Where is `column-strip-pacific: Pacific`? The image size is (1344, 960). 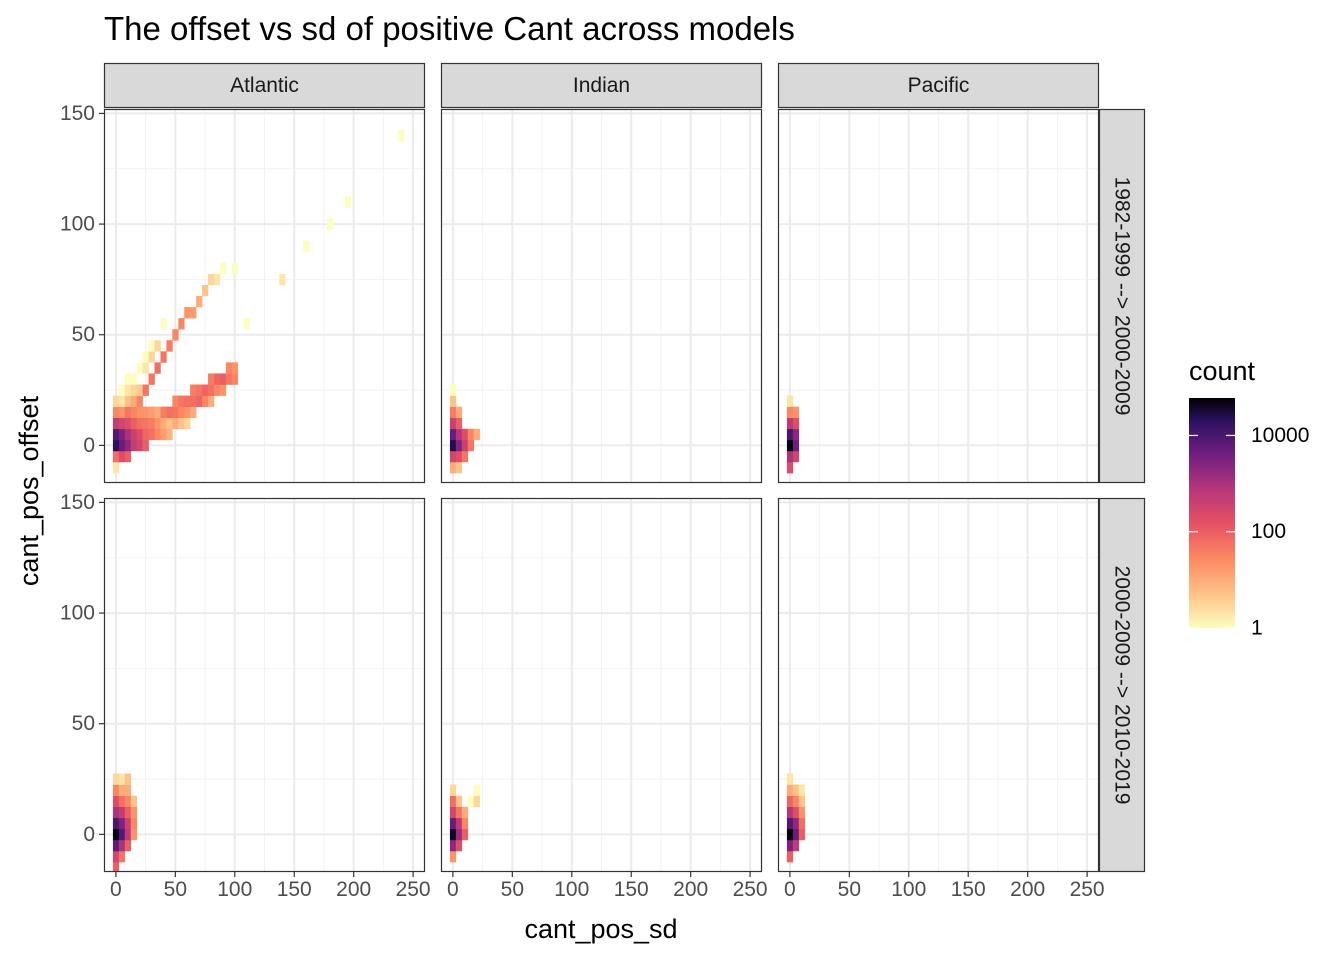 column-strip-pacific: Pacific is located at coordinates (938, 85).